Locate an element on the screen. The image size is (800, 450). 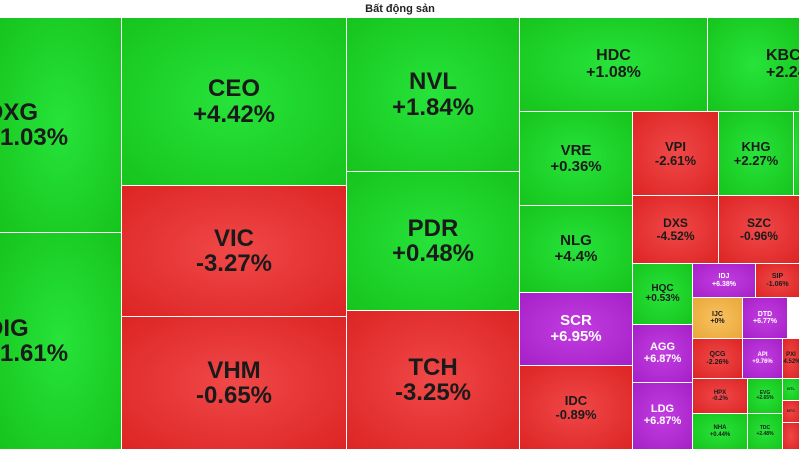
tile-ticker: NTC is located at coordinates (791, 411).